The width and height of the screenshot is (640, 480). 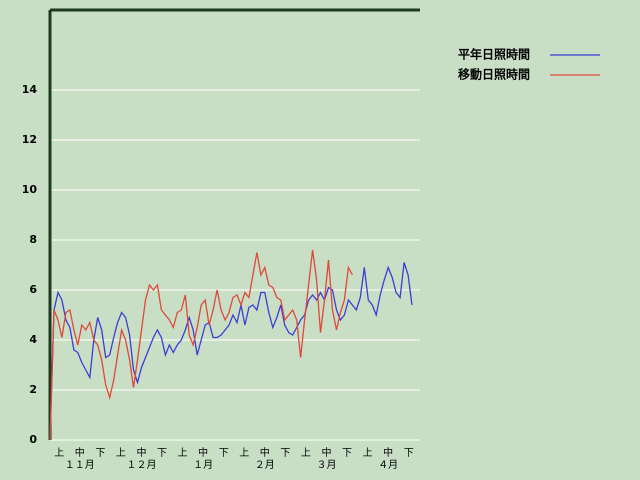 I want to click on y-tick-label: 10, so click(x=30, y=189).